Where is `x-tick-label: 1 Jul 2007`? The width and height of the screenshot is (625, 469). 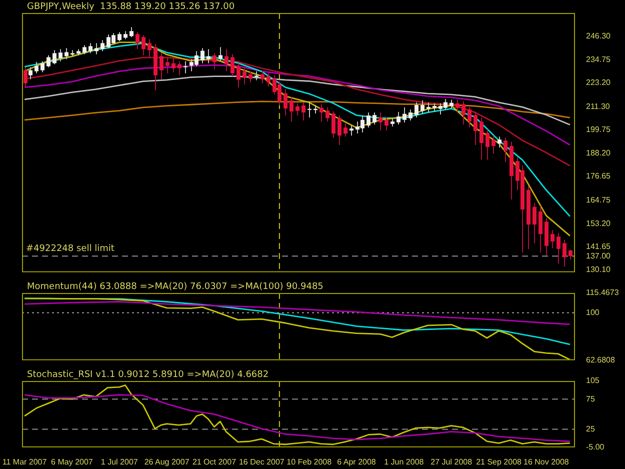 x-tick-label: 1 Jul 2007 is located at coordinates (119, 461).